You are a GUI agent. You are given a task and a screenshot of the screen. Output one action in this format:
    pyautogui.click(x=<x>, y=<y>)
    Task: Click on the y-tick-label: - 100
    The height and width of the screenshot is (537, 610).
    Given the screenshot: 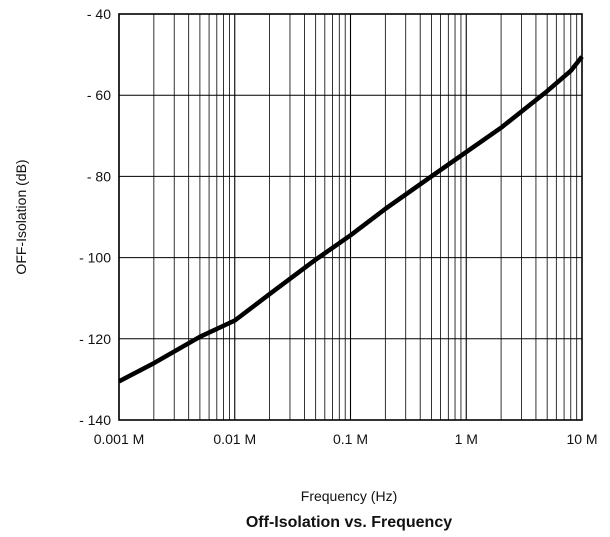 What is the action you would take?
    pyautogui.click(x=95, y=258)
    